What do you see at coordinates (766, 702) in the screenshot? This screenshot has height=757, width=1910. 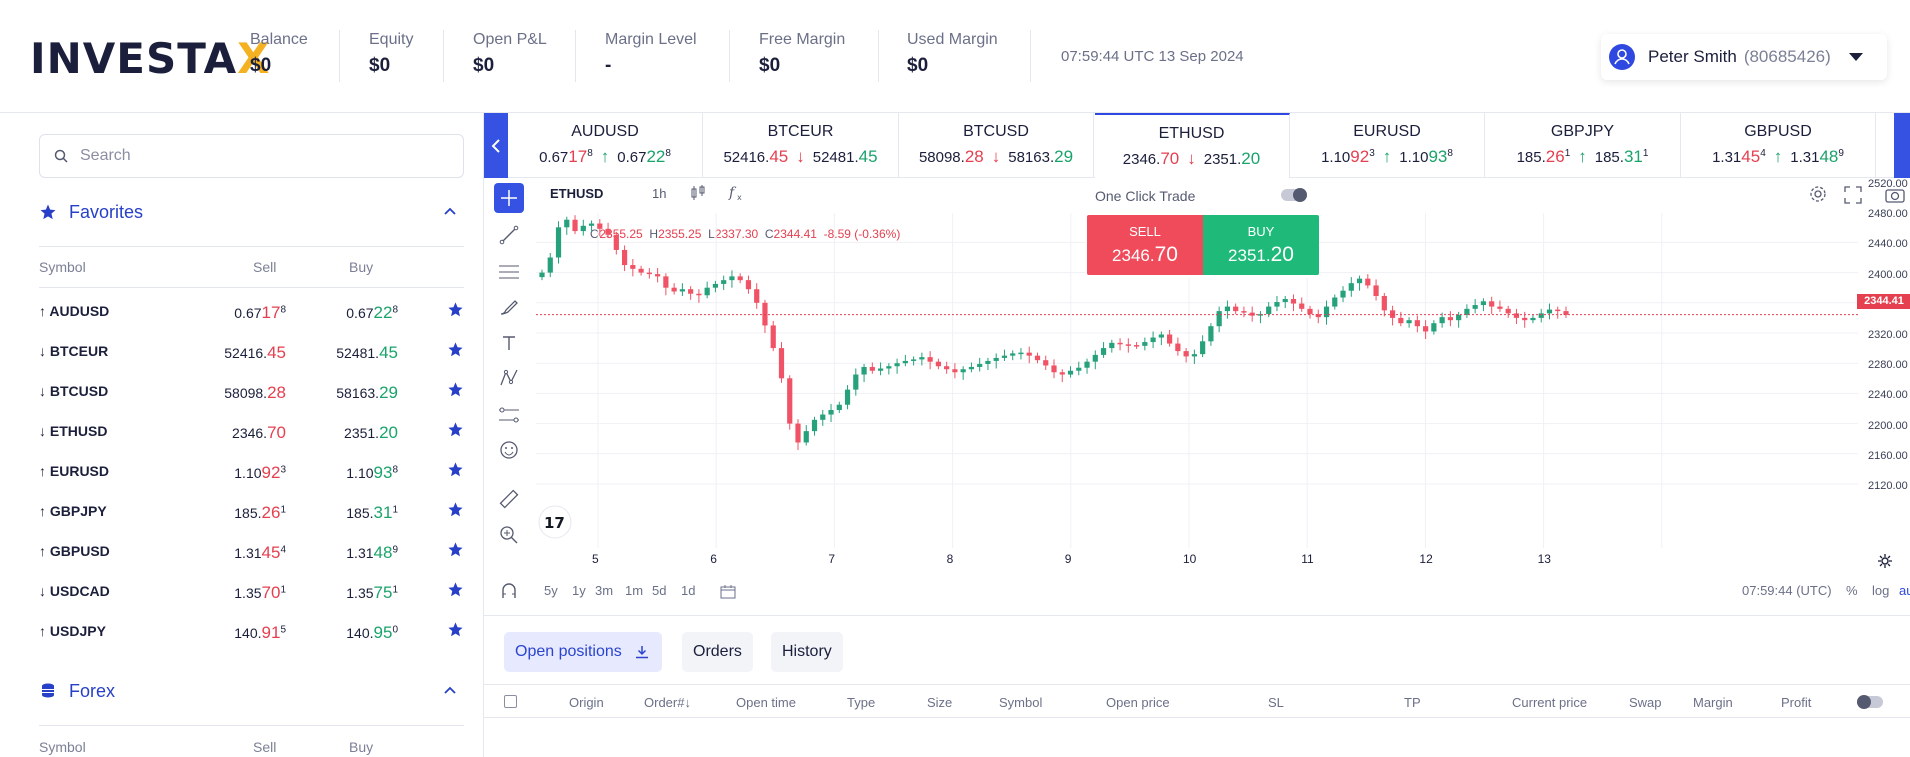 I see `column-open-time: Open time` at bounding box center [766, 702].